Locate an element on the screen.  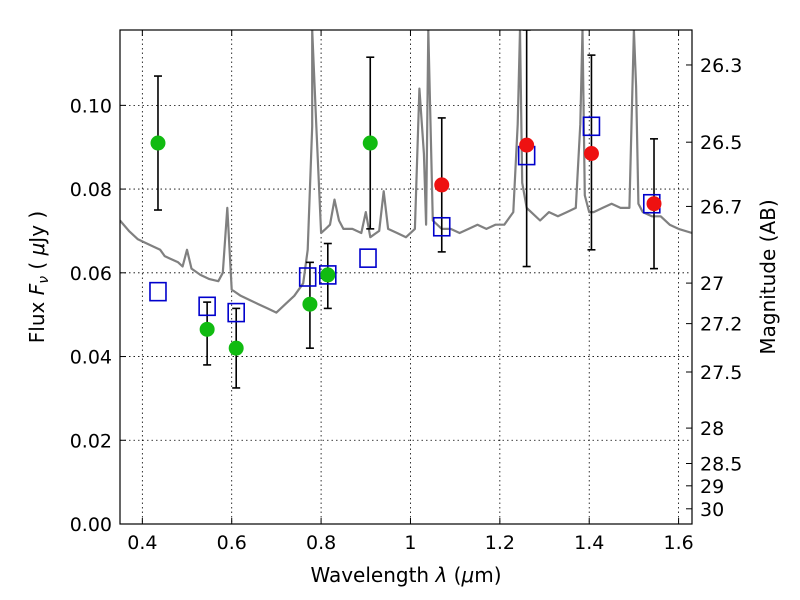
x-tick-label: 1.4 is located at coordinates (589, 543).